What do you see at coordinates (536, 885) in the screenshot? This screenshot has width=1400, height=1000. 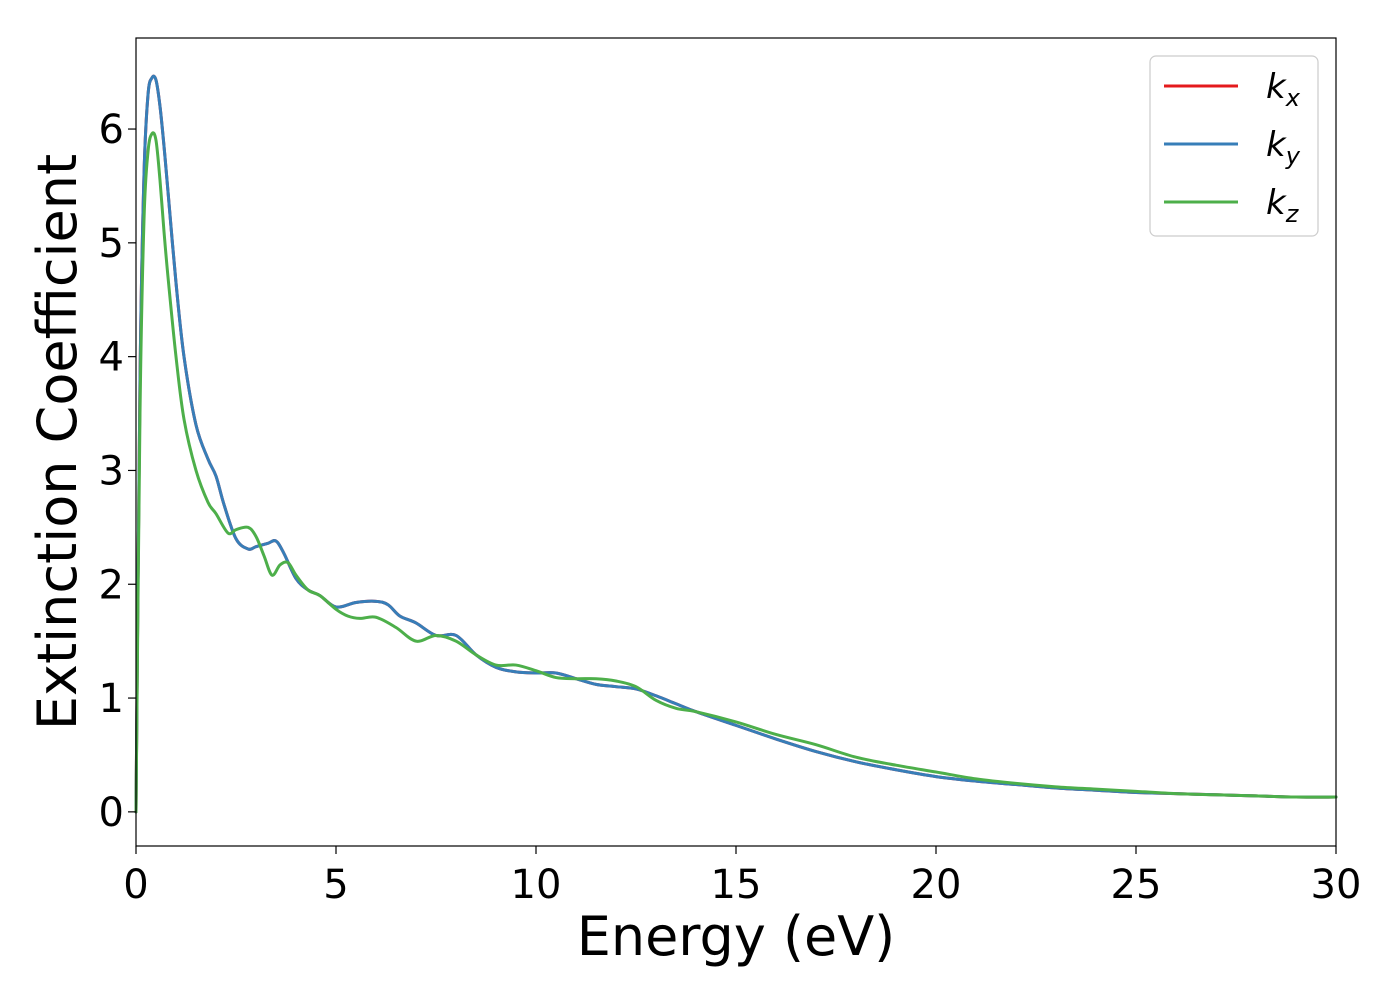 I see `x-tick-label: 10` at bounding box center [536, 885].